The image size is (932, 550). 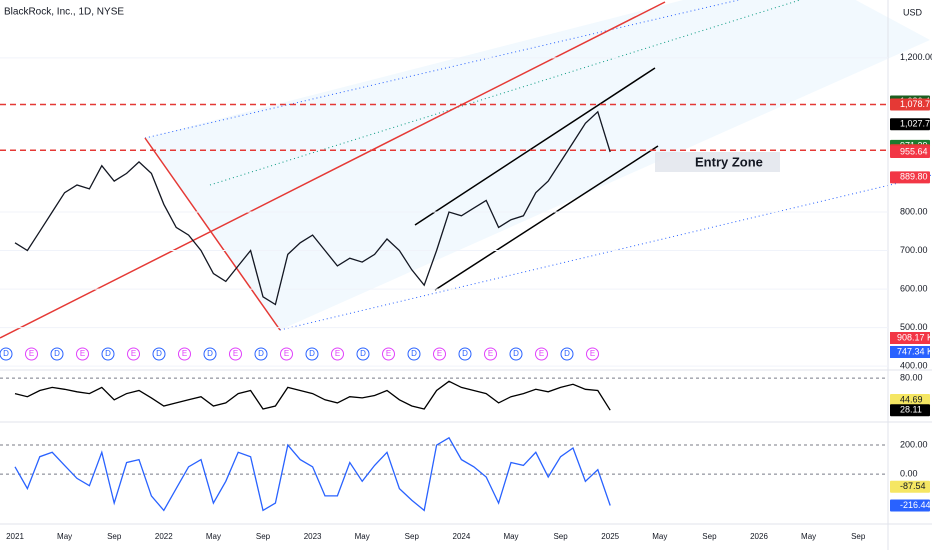 I want to click on y-tick-label: 0.00, so click(x=909, y=473).